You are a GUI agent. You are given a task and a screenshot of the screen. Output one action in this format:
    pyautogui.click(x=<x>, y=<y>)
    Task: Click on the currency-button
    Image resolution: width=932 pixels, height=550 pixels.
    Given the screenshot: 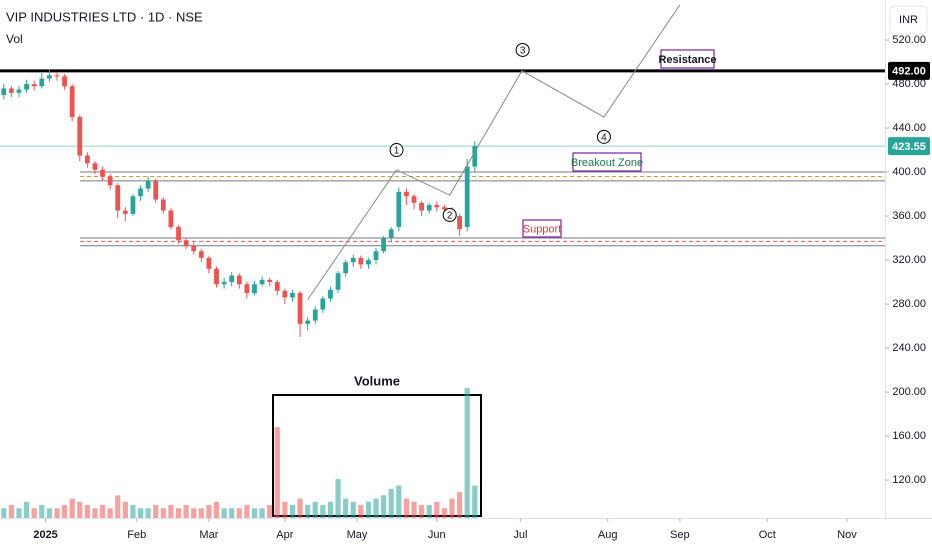 What is the action you would take?
    pyautogui.click(x=908, y=20)
    